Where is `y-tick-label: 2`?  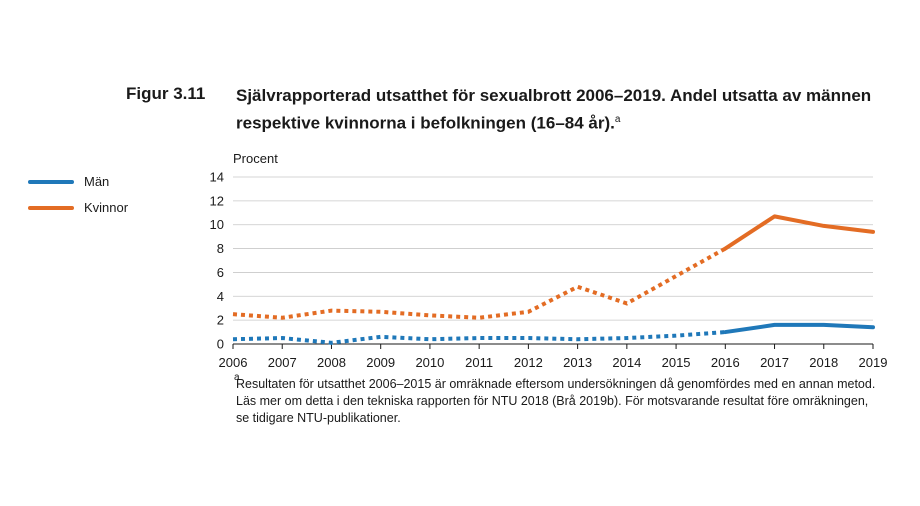
y-tick-label: 2 is located at coordinates (220, 320).